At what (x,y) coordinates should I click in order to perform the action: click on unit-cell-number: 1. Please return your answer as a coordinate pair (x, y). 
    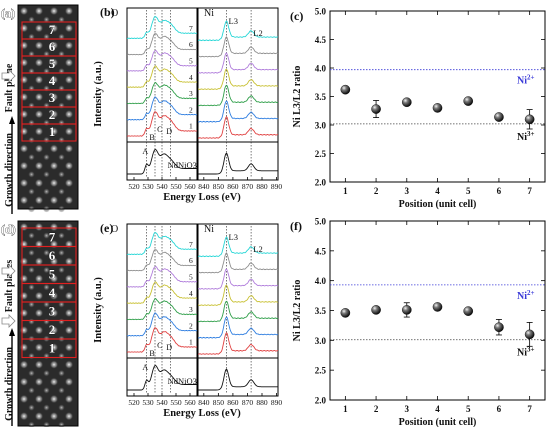
    Looking at the image, I should click on (52, 347).